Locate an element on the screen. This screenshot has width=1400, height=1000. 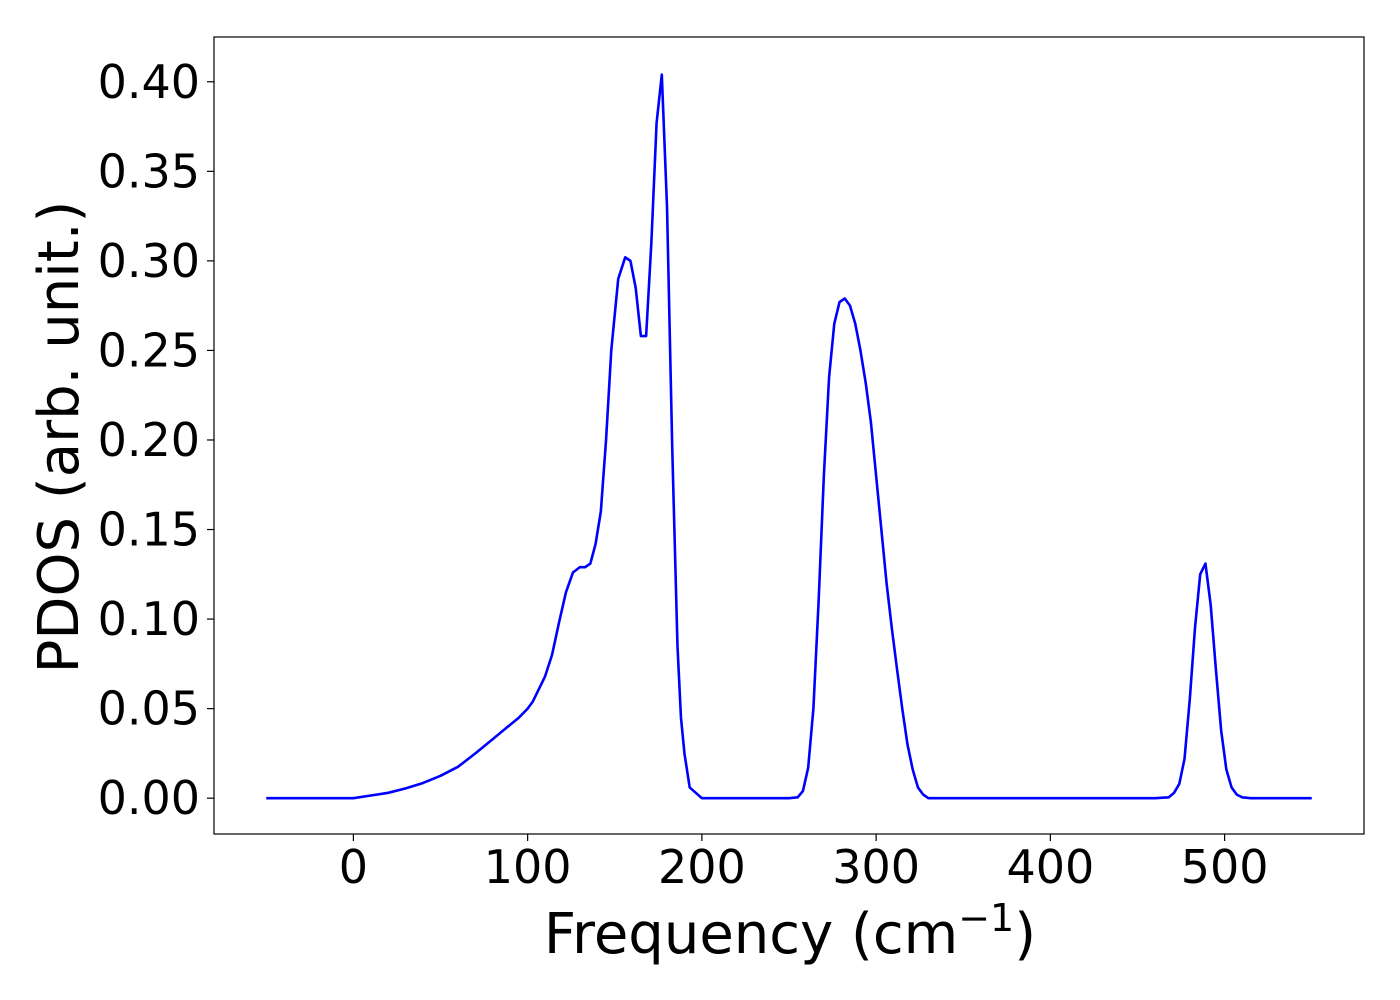
x-tick-label: 500 is located at coordinates (1225, 867).